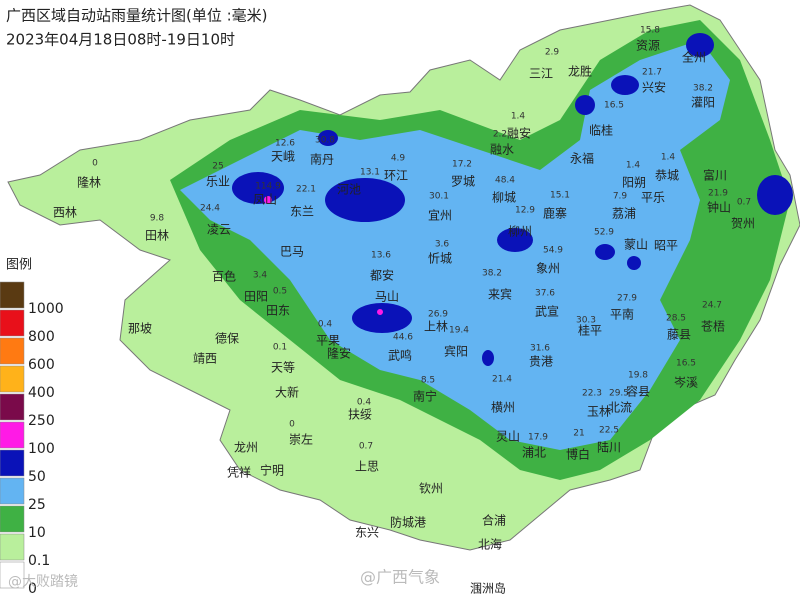 The height and width of the screenshot is (604, 800). What do you see at coordinates (502, 380) in the screenshot?
I see `rain-value: 21.4` at bounding box center [502, 380].